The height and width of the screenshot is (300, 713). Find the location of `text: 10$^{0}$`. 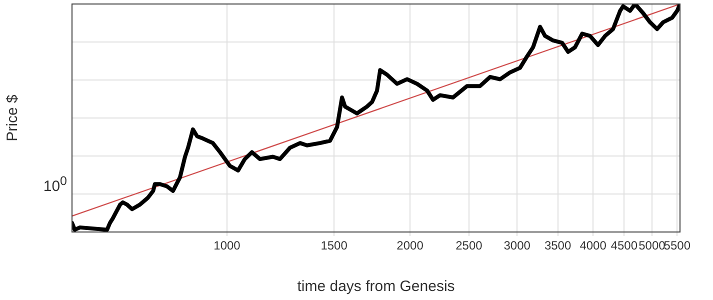

text: 10$^{0}$ is located at coordinates (55, 184).